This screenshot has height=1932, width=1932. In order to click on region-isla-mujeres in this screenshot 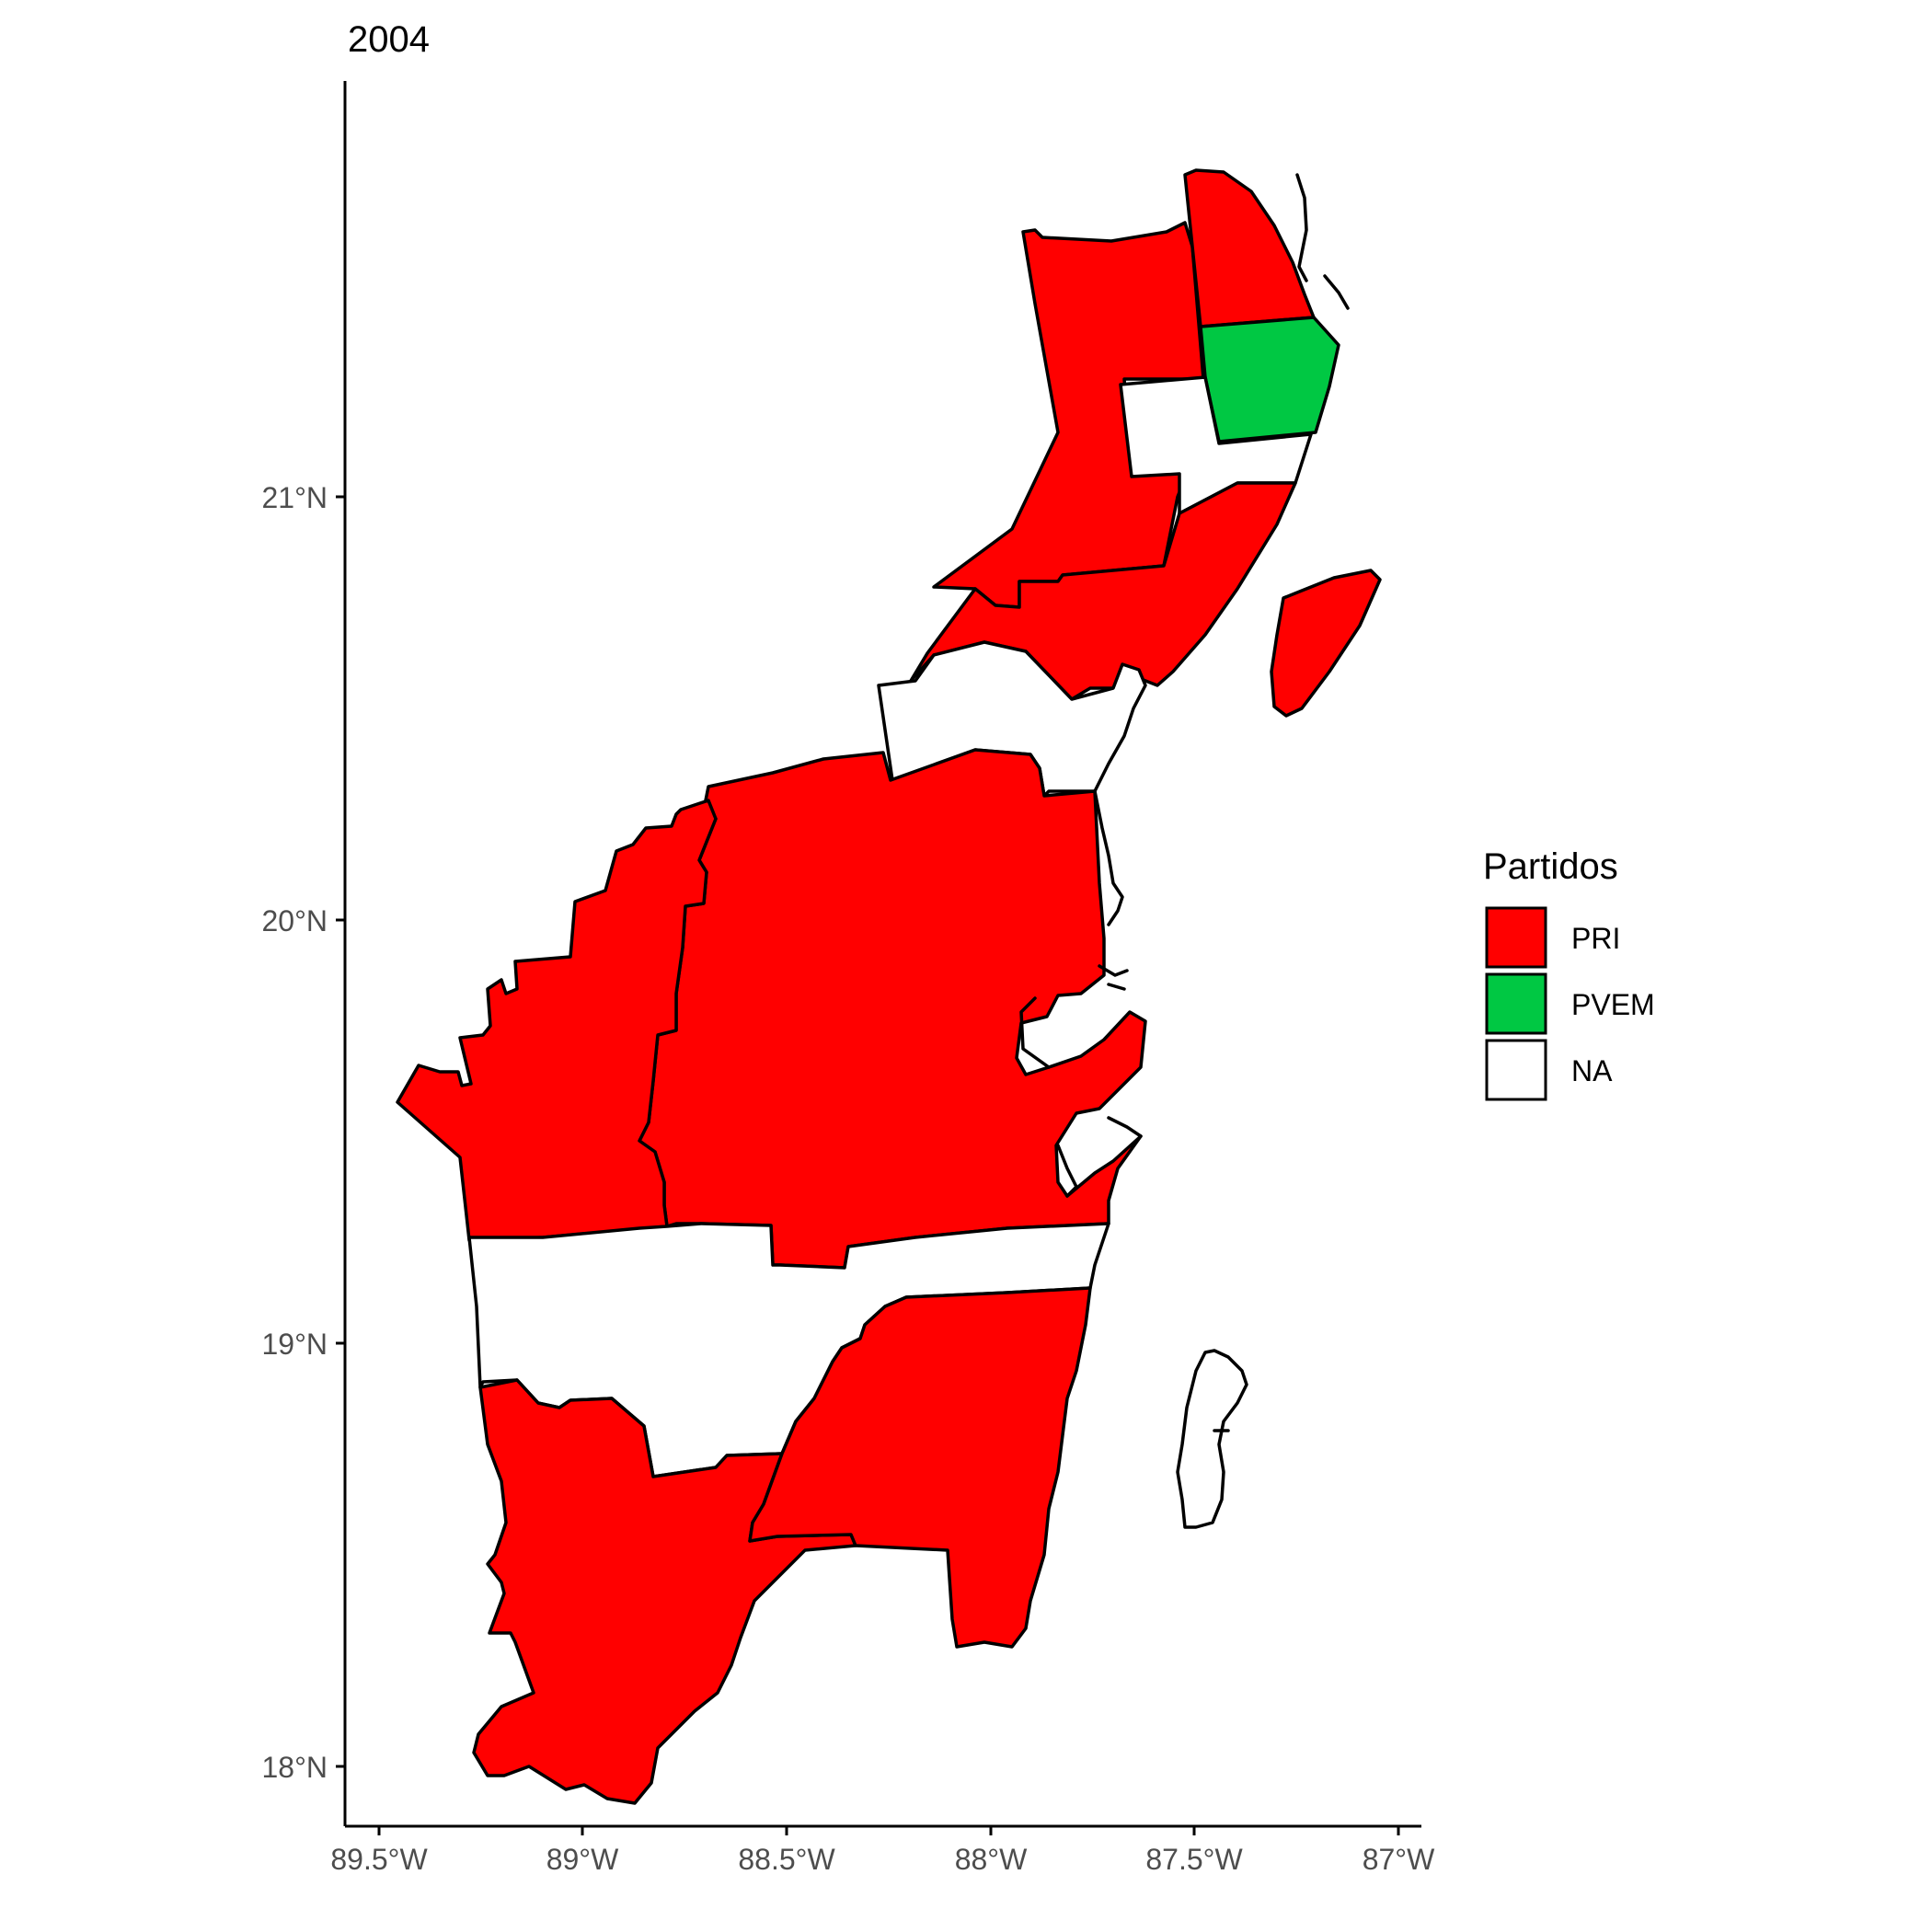, I will do `click(1249, 248)`.